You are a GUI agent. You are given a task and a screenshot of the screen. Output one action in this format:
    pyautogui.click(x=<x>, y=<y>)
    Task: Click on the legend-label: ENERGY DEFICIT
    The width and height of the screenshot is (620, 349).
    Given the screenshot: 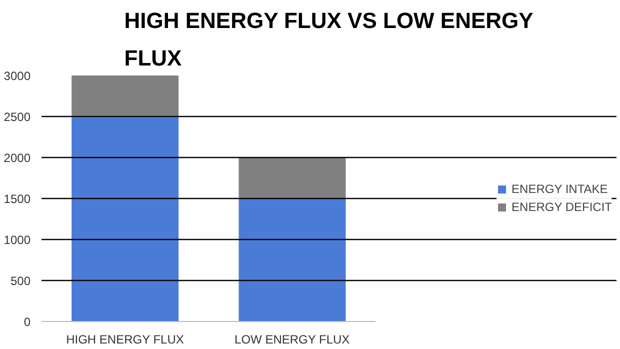 What is the action you would take?
    pyautogui.click(x=562, y=207)
    